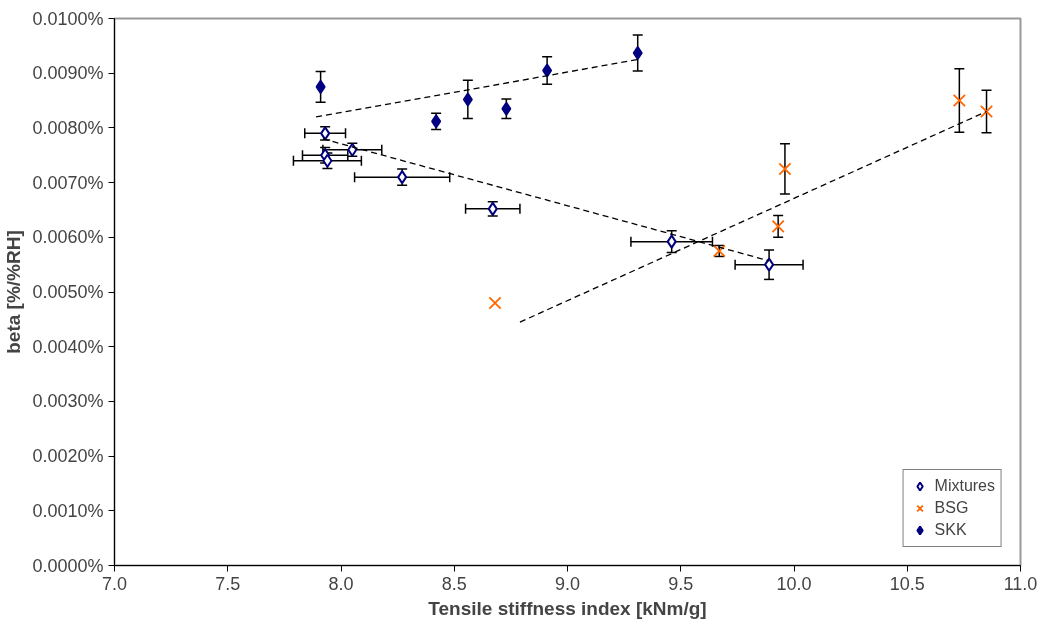 The width and height of the screenshot is (1050, 621). I want to click on x-tick-label: 11.0, so click(1020, 583).